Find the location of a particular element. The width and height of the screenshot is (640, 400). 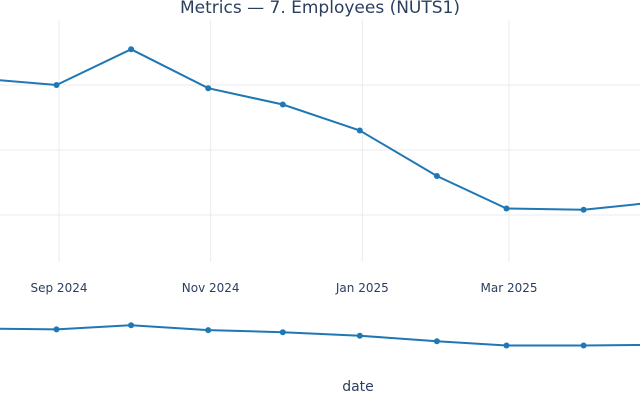

bottom-plot-area is located at coordinates (320, 335).